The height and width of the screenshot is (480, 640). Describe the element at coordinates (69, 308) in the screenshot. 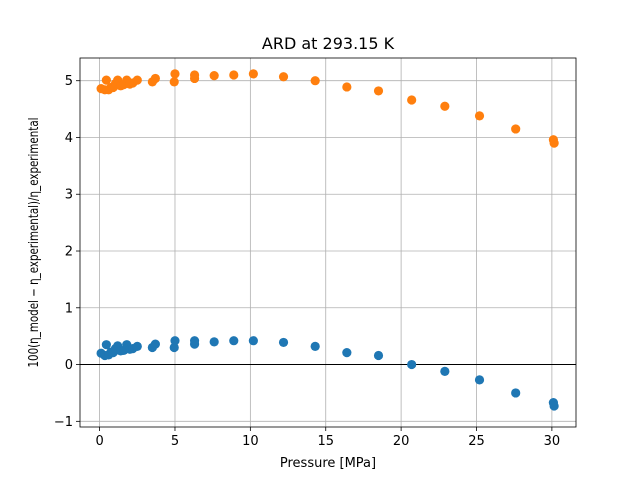

I see `y-tick-label: 1` at that location.